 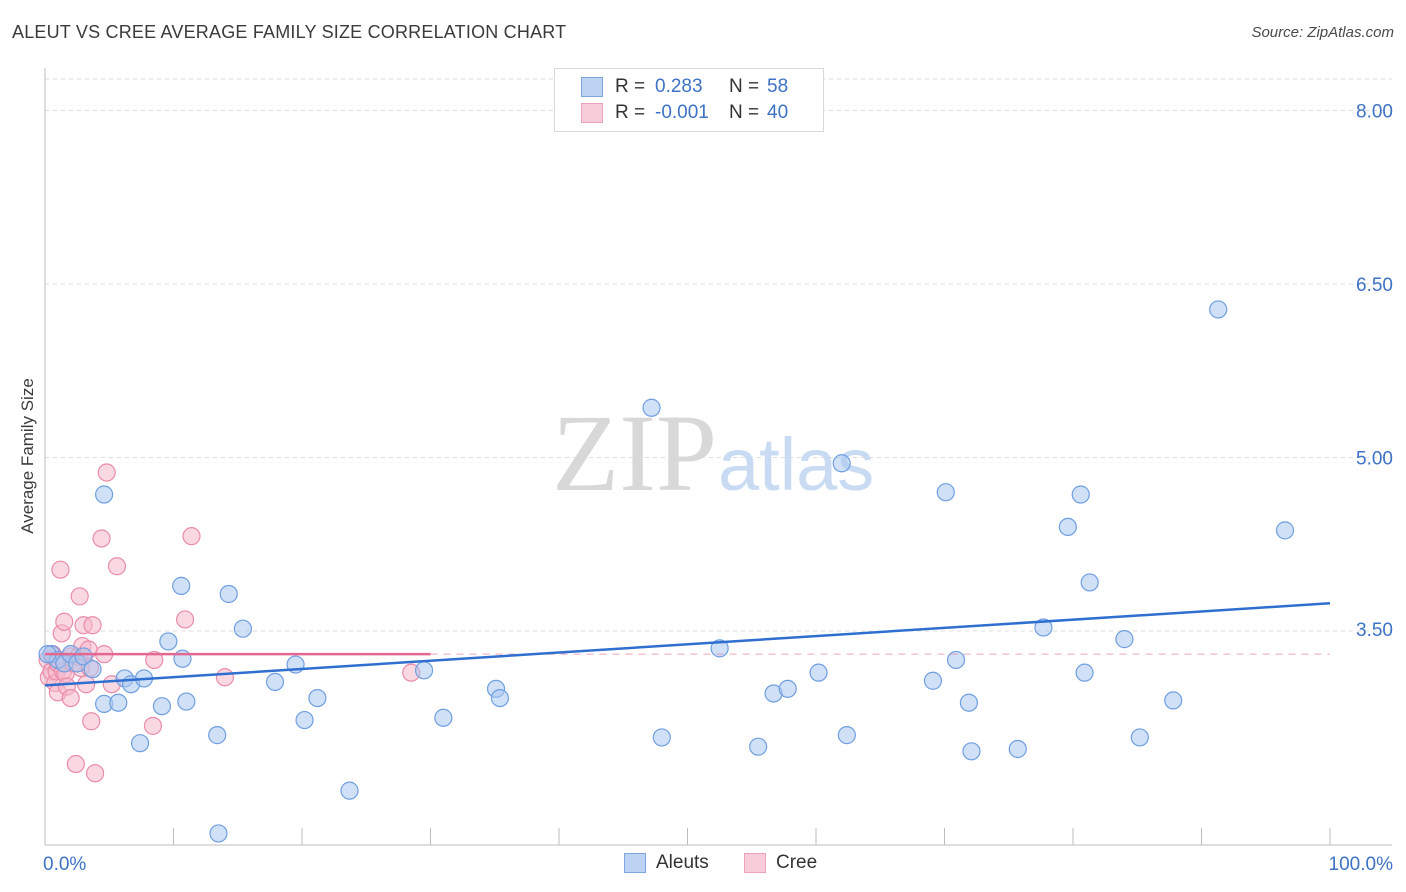 I want to click on trend-lines, so click(x=687, y=644).